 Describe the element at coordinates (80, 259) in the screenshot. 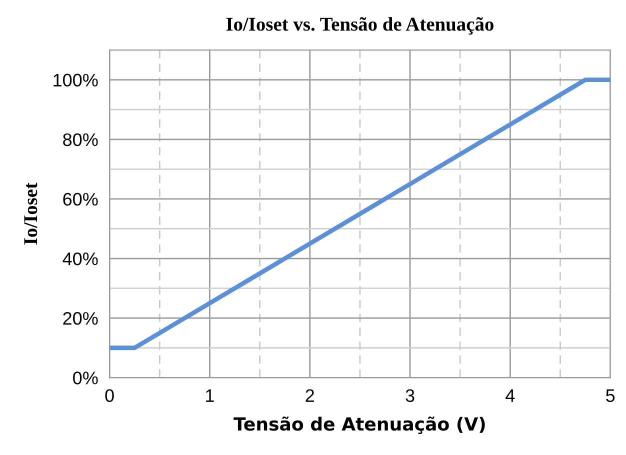

I see `y-tick-label: 40%` at that location.